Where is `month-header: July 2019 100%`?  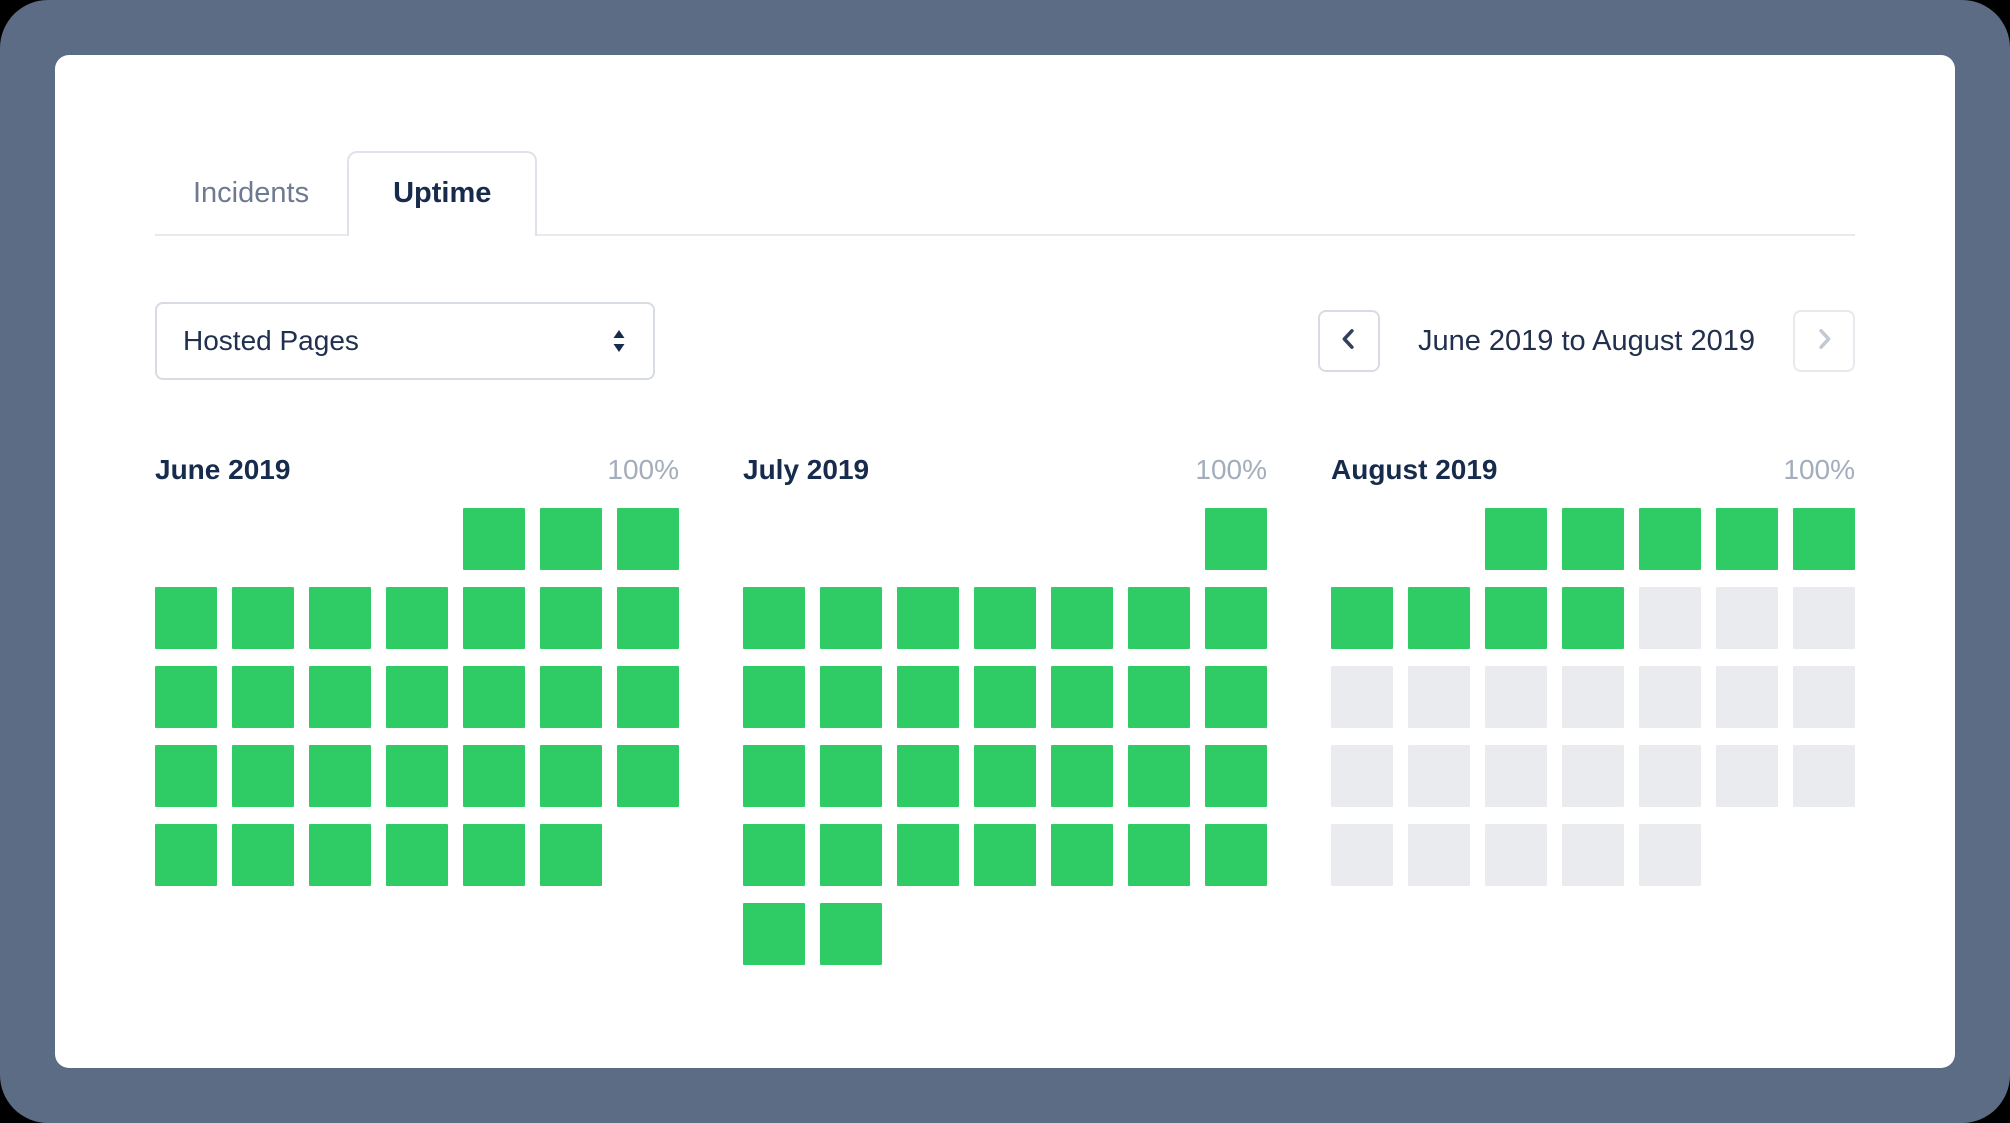
month-header: July 2019 100% is located at coordinates (1005, 470).